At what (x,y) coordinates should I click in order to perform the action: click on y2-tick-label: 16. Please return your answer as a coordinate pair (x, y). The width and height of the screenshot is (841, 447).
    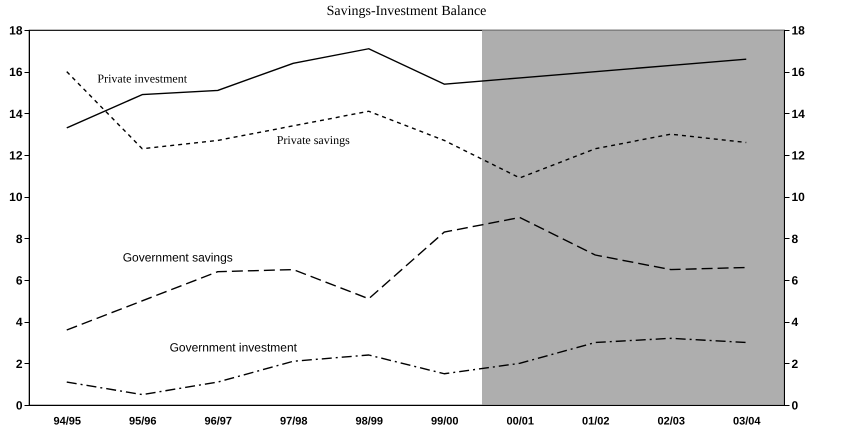
    Looking at the image, I should click on (799, 72).